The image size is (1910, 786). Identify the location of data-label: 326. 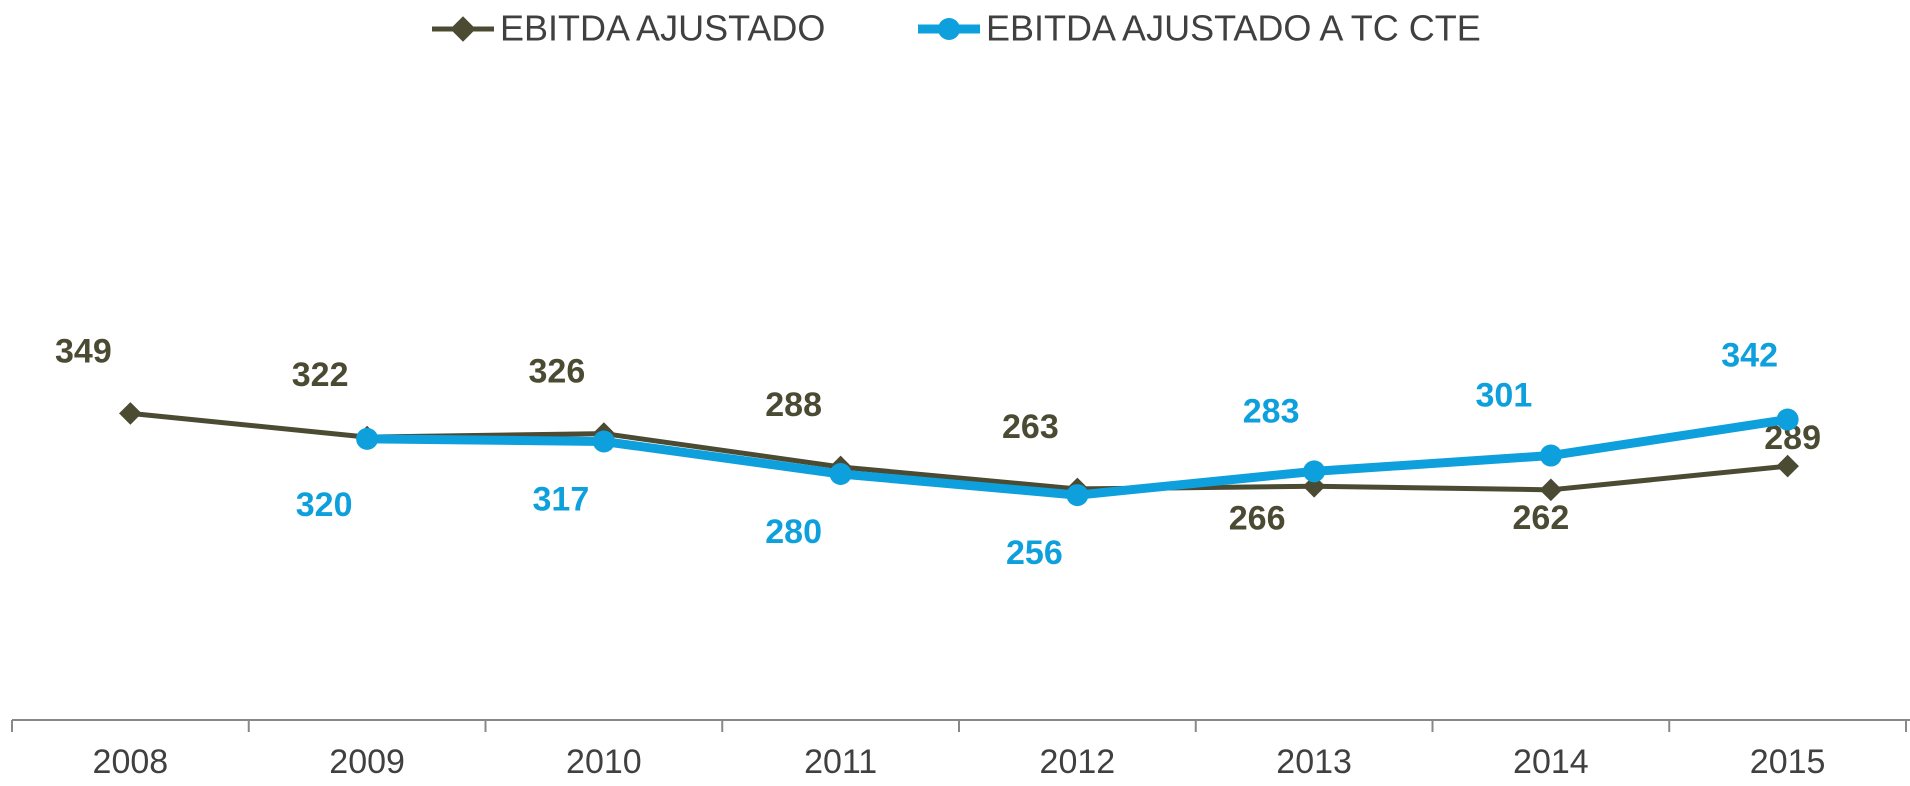
(557, 372).